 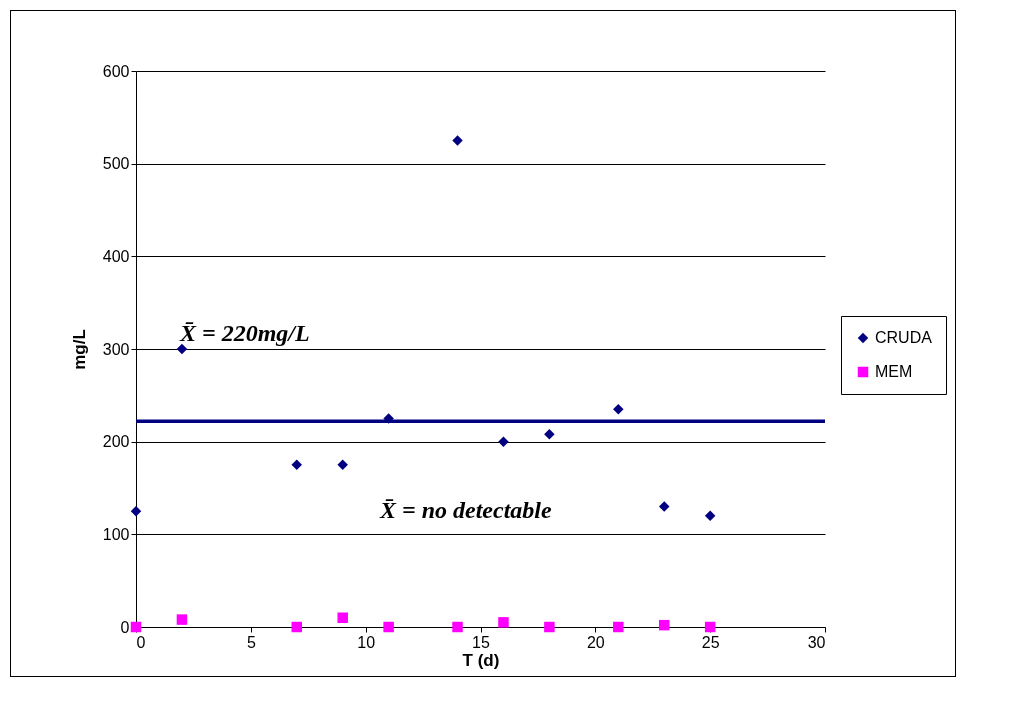 What do you see at coordinates (904, 337) in the screenshot?
I see `legend-label: CRUDA` at bounding box center [904, 337].